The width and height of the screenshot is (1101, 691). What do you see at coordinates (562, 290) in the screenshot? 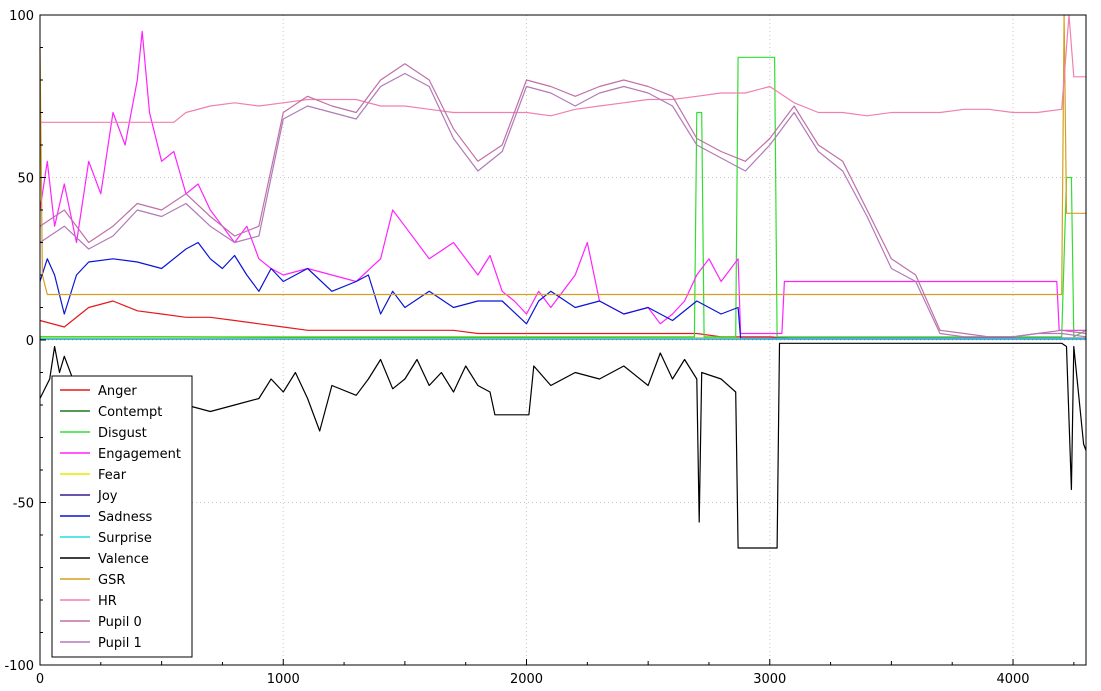
I see `series-line-sadness` at bounding box center [562, 290].